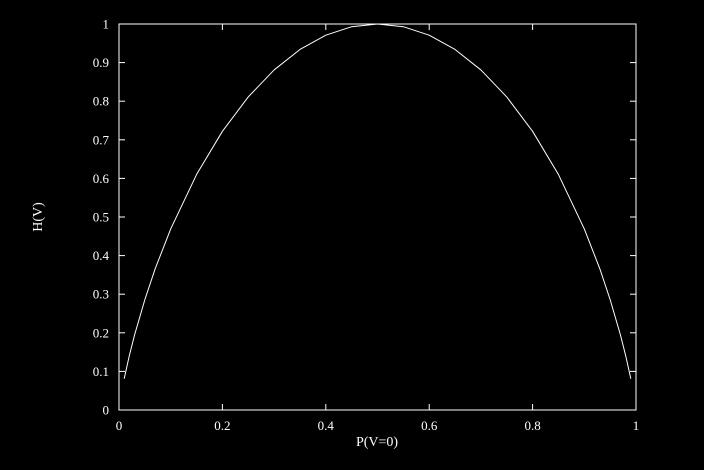 The height and width of the screenshot is (470, 704). I want to click on y-tick-label: 0.1, so click(101, 371).